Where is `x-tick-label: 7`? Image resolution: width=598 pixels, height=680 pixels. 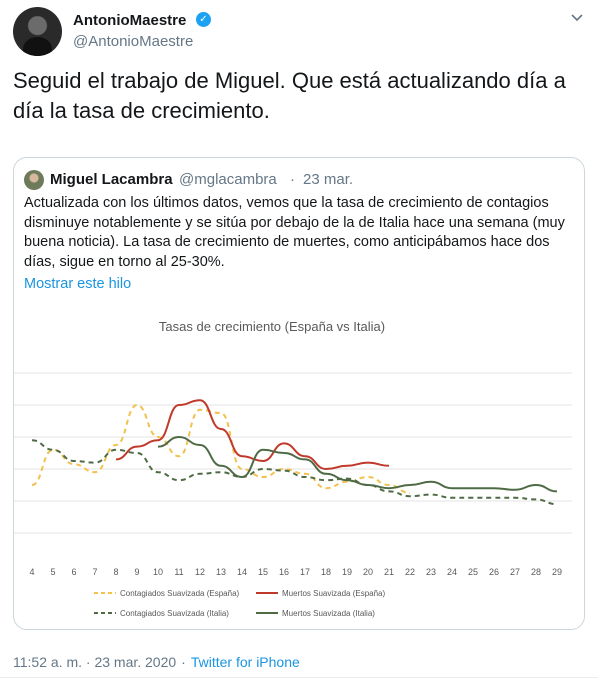 x-tick-label: 7 is located at coordinates (94, 572).